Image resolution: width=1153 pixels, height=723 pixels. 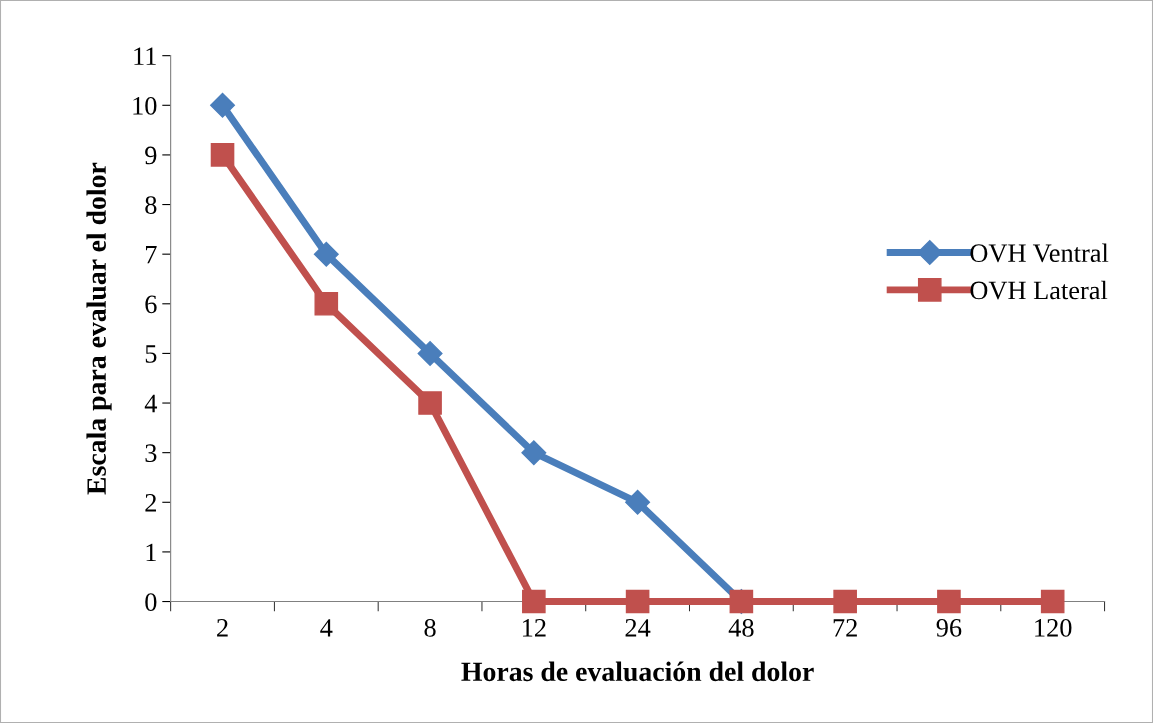 What do you see at coordinates (845, 628) in the screenshot?
I see `x-tick-label: 72` at bounding box center [845, 628].